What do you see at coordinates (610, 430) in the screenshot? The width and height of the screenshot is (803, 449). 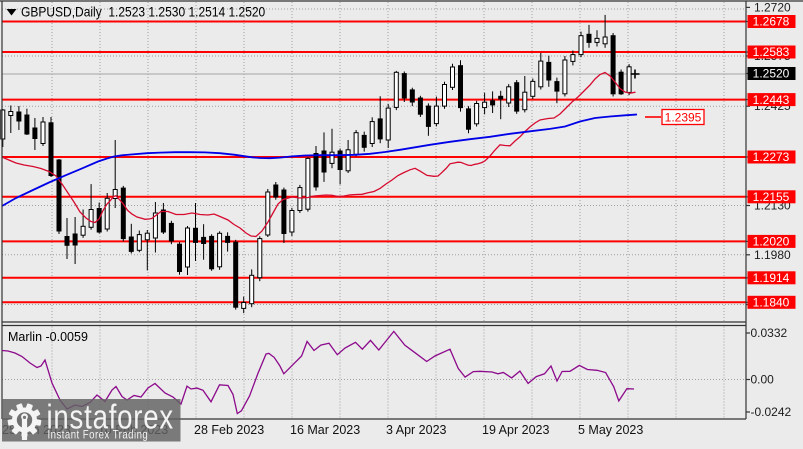 I see `svg-text: 5 May 2023` at bounding box center [610, 430].